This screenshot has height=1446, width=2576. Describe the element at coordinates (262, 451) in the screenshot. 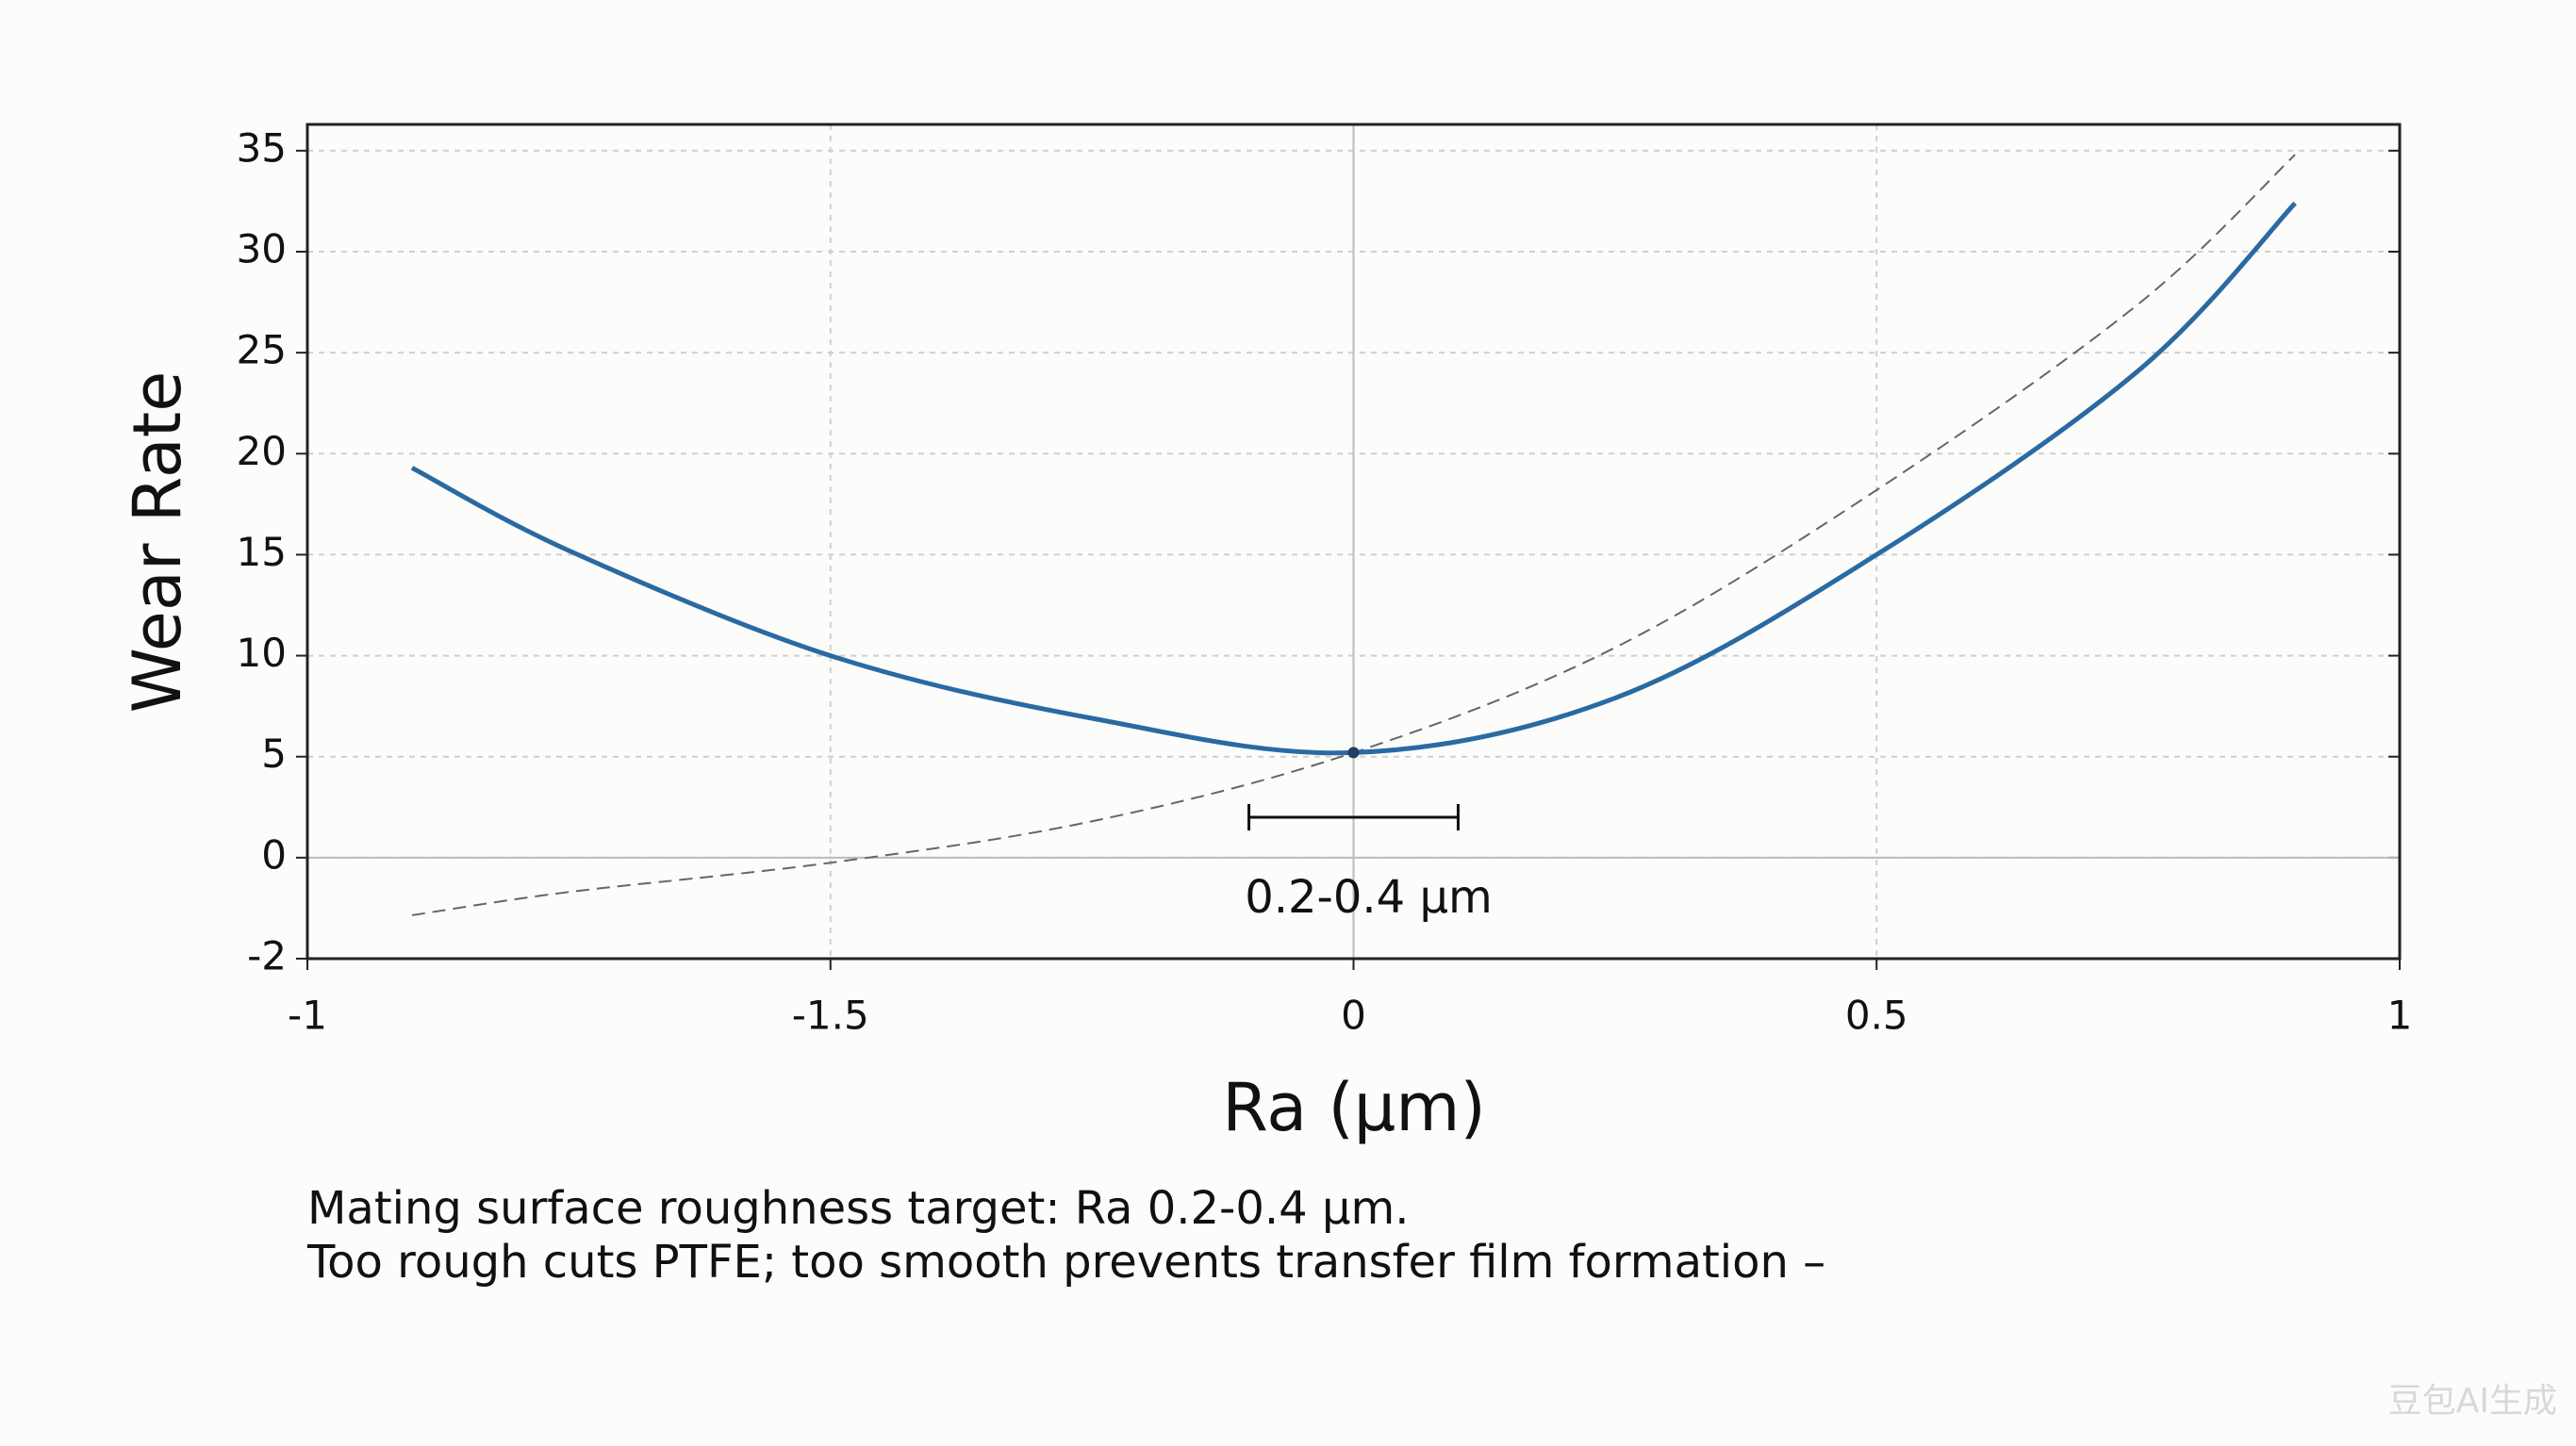

I see `y-tick-label: 20` at that location.